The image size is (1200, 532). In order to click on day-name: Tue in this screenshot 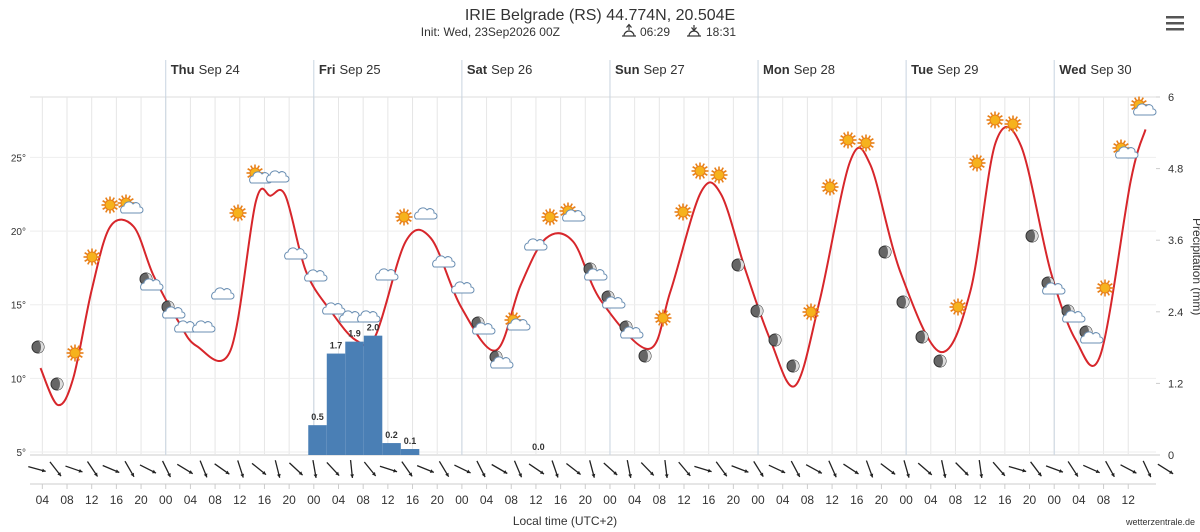, I will do `click(922, 69)`.